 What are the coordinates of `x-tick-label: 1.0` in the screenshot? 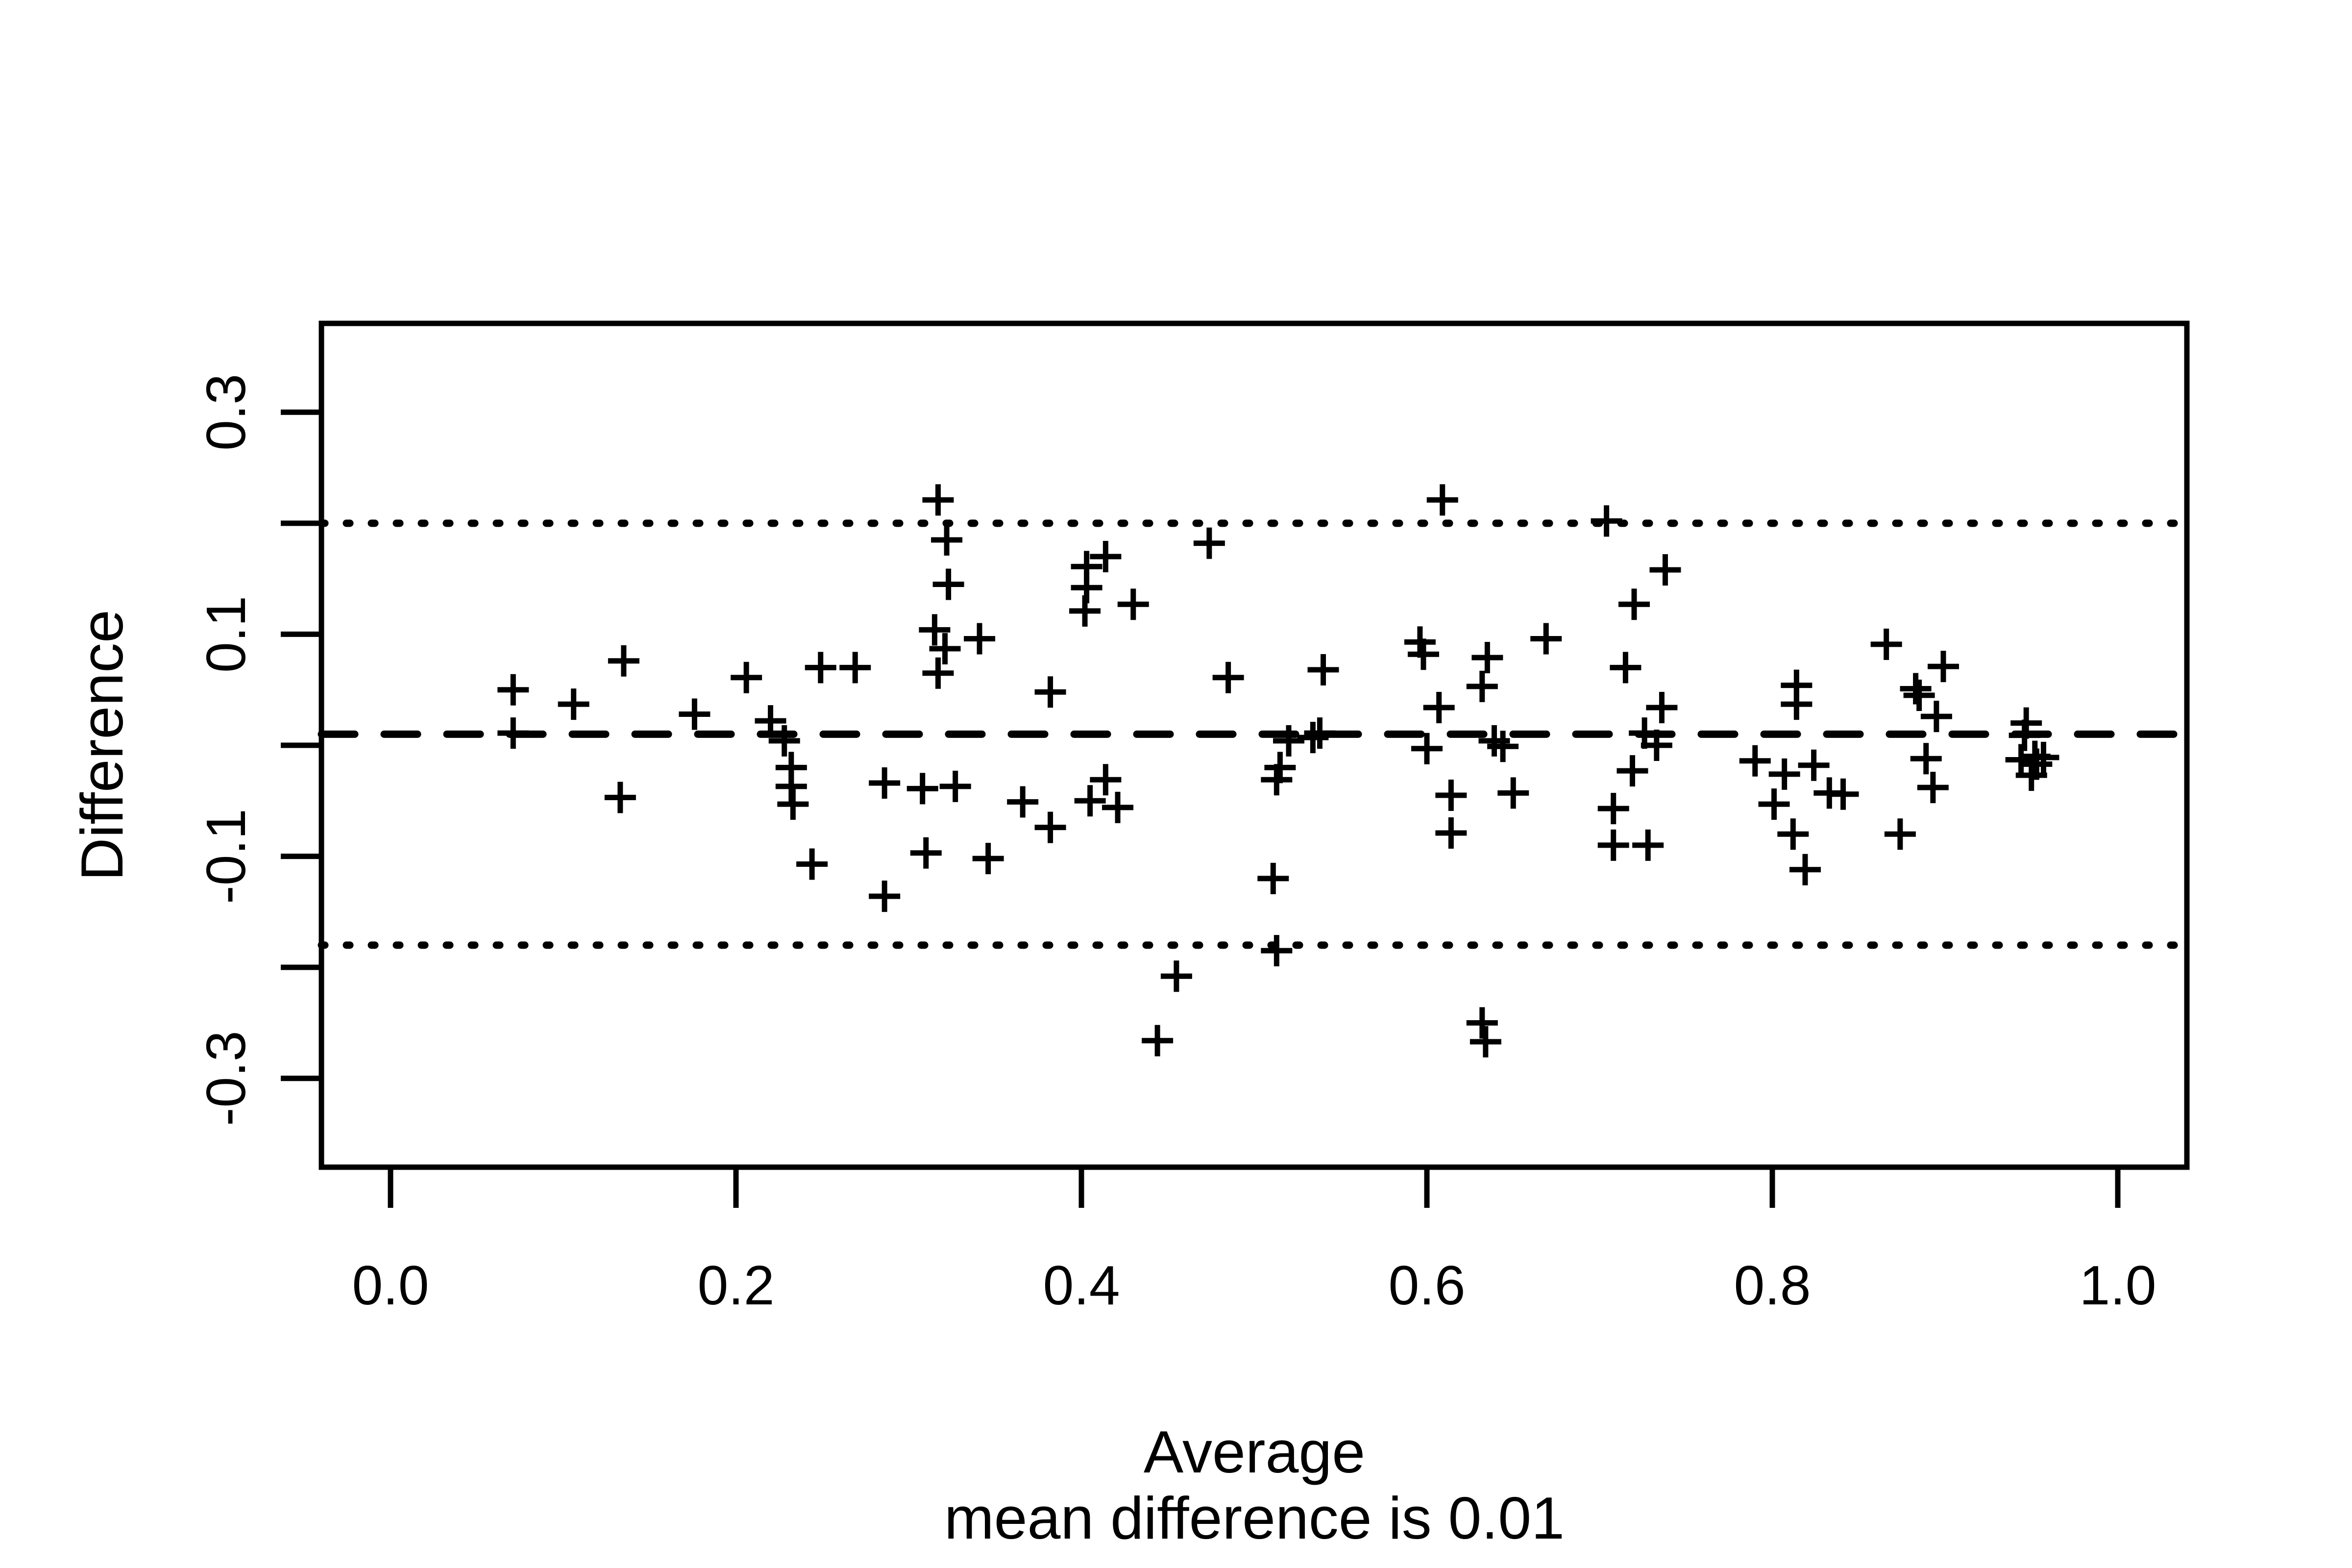 It's located at (2117, 1285).